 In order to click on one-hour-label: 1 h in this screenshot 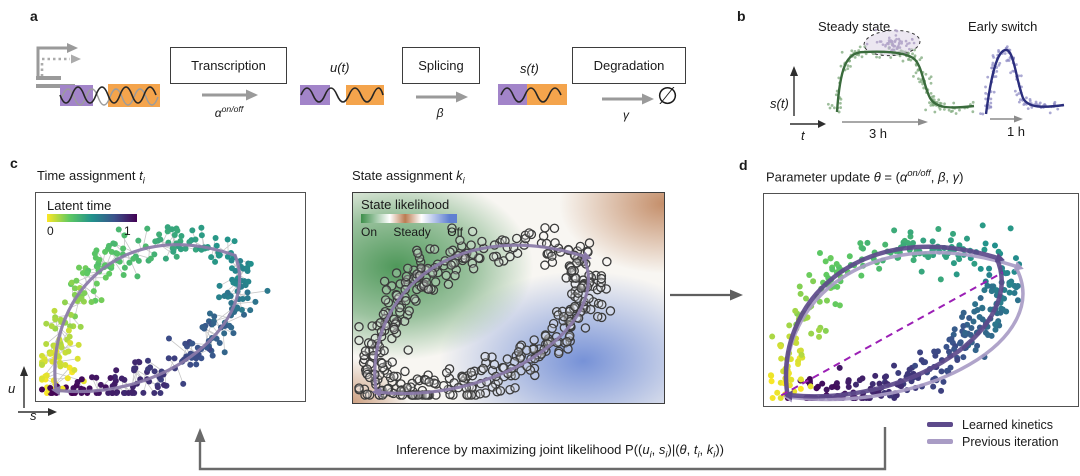, I will do `click(1016, 131)`.